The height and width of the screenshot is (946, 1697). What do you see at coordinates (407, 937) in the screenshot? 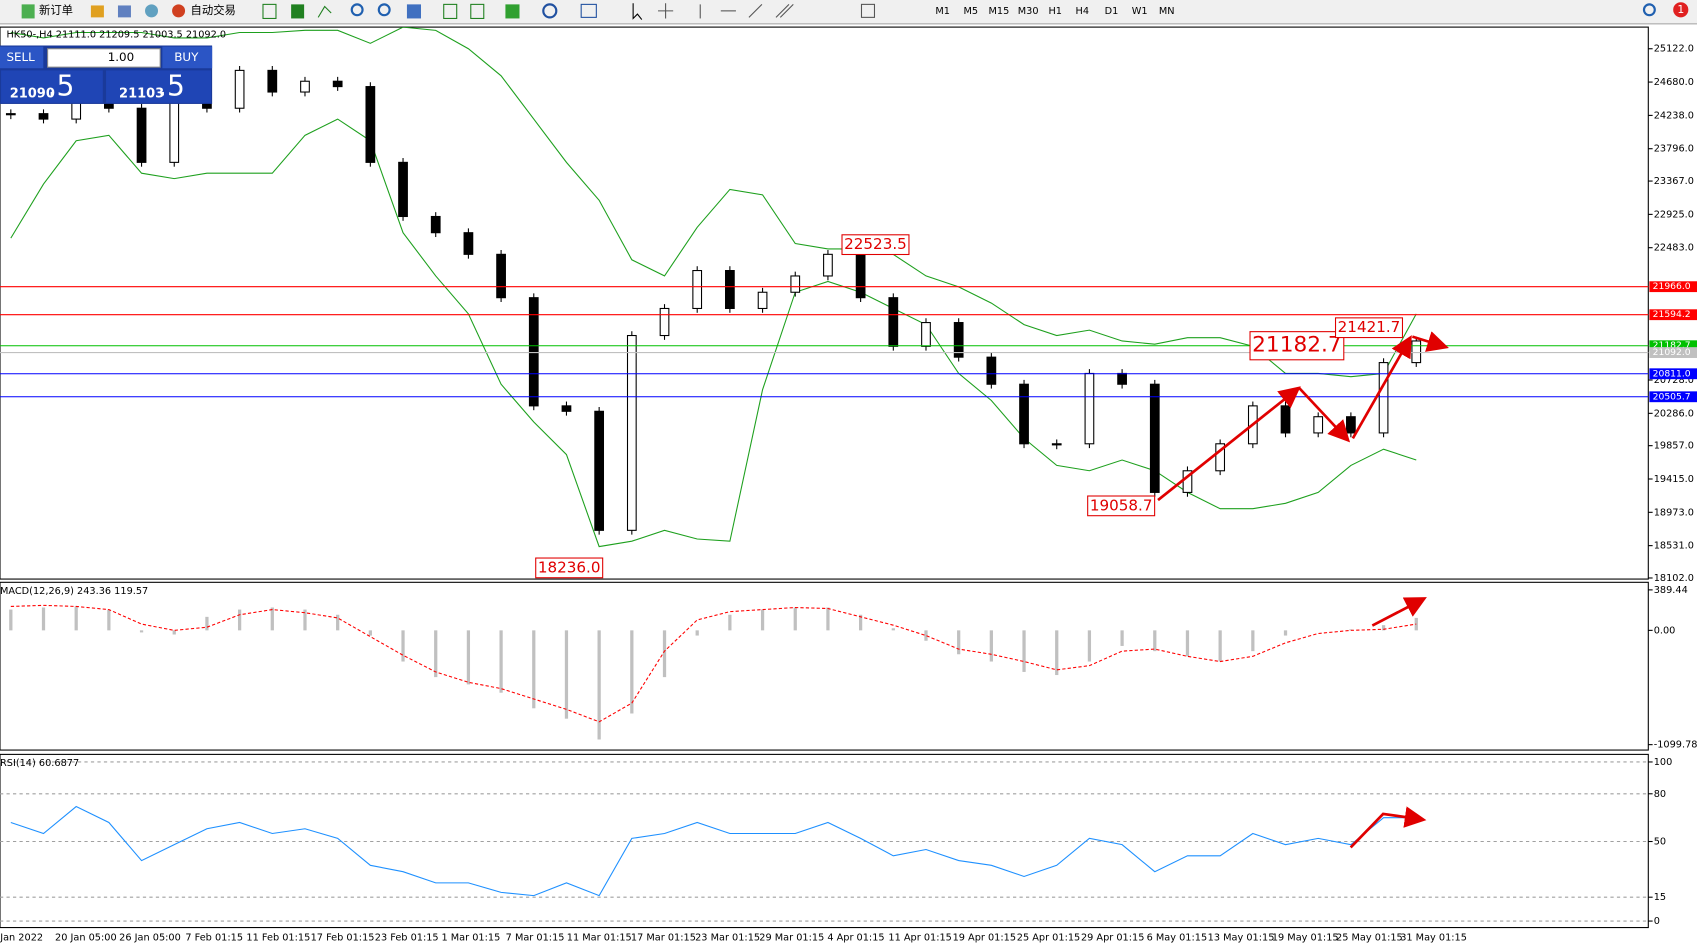
I see `x-tick-label: 23 Feb 01:15` at bounding box center [407, 937].